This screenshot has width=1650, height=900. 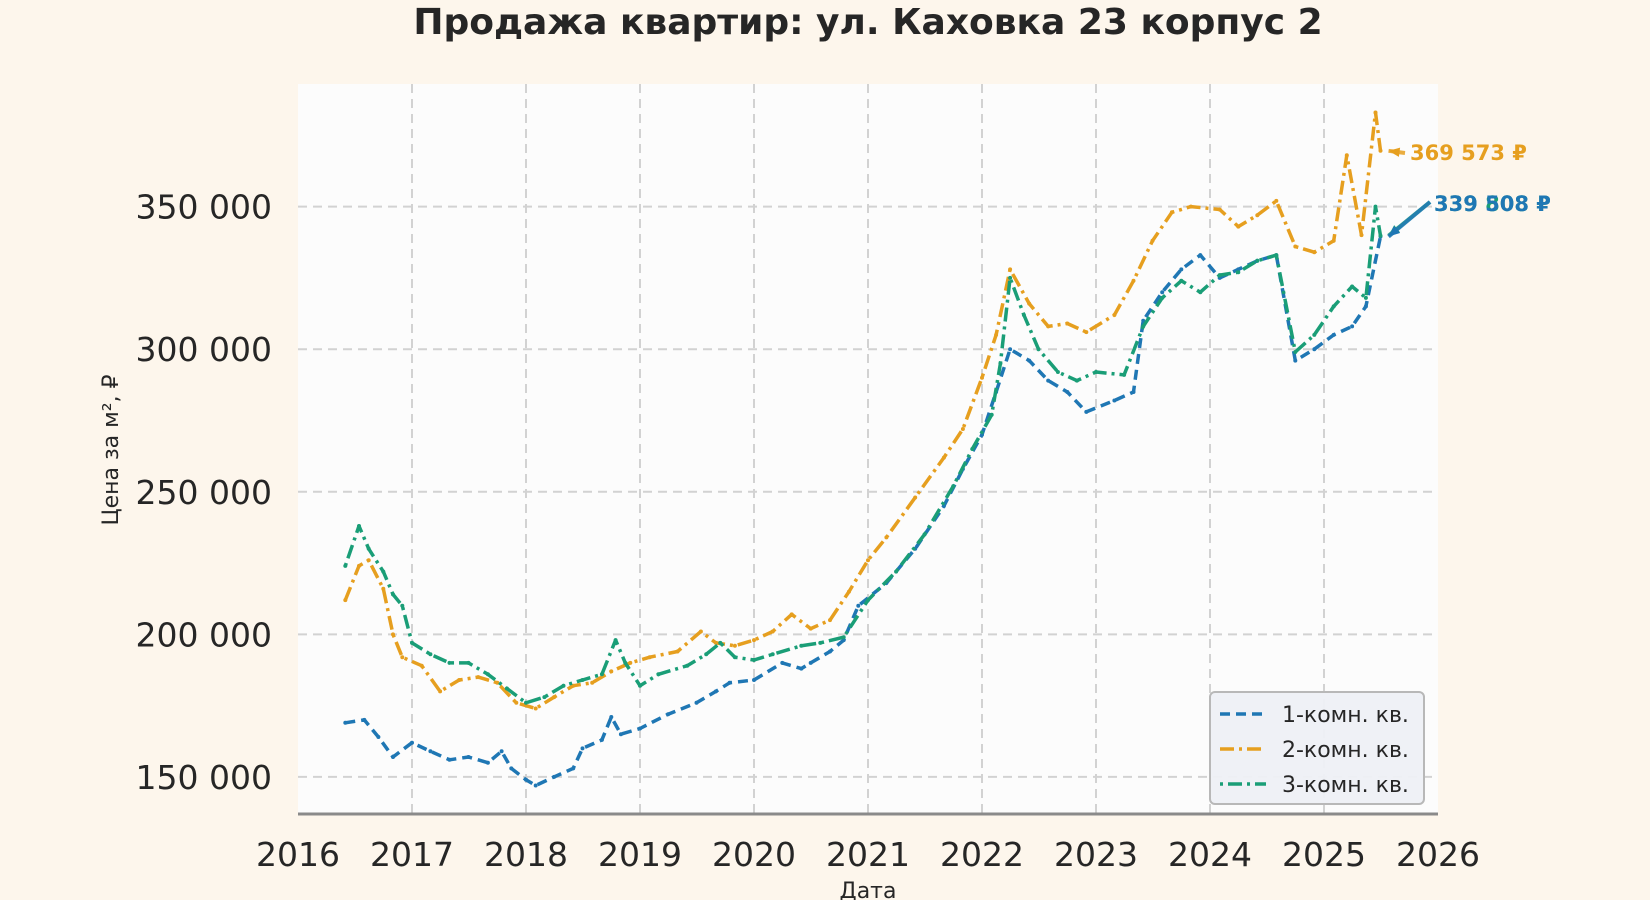 What do you see at coordinates (868, 854) in the screenshot?
I see `x-tick-label: 2021` at bounding box center [868, 854].